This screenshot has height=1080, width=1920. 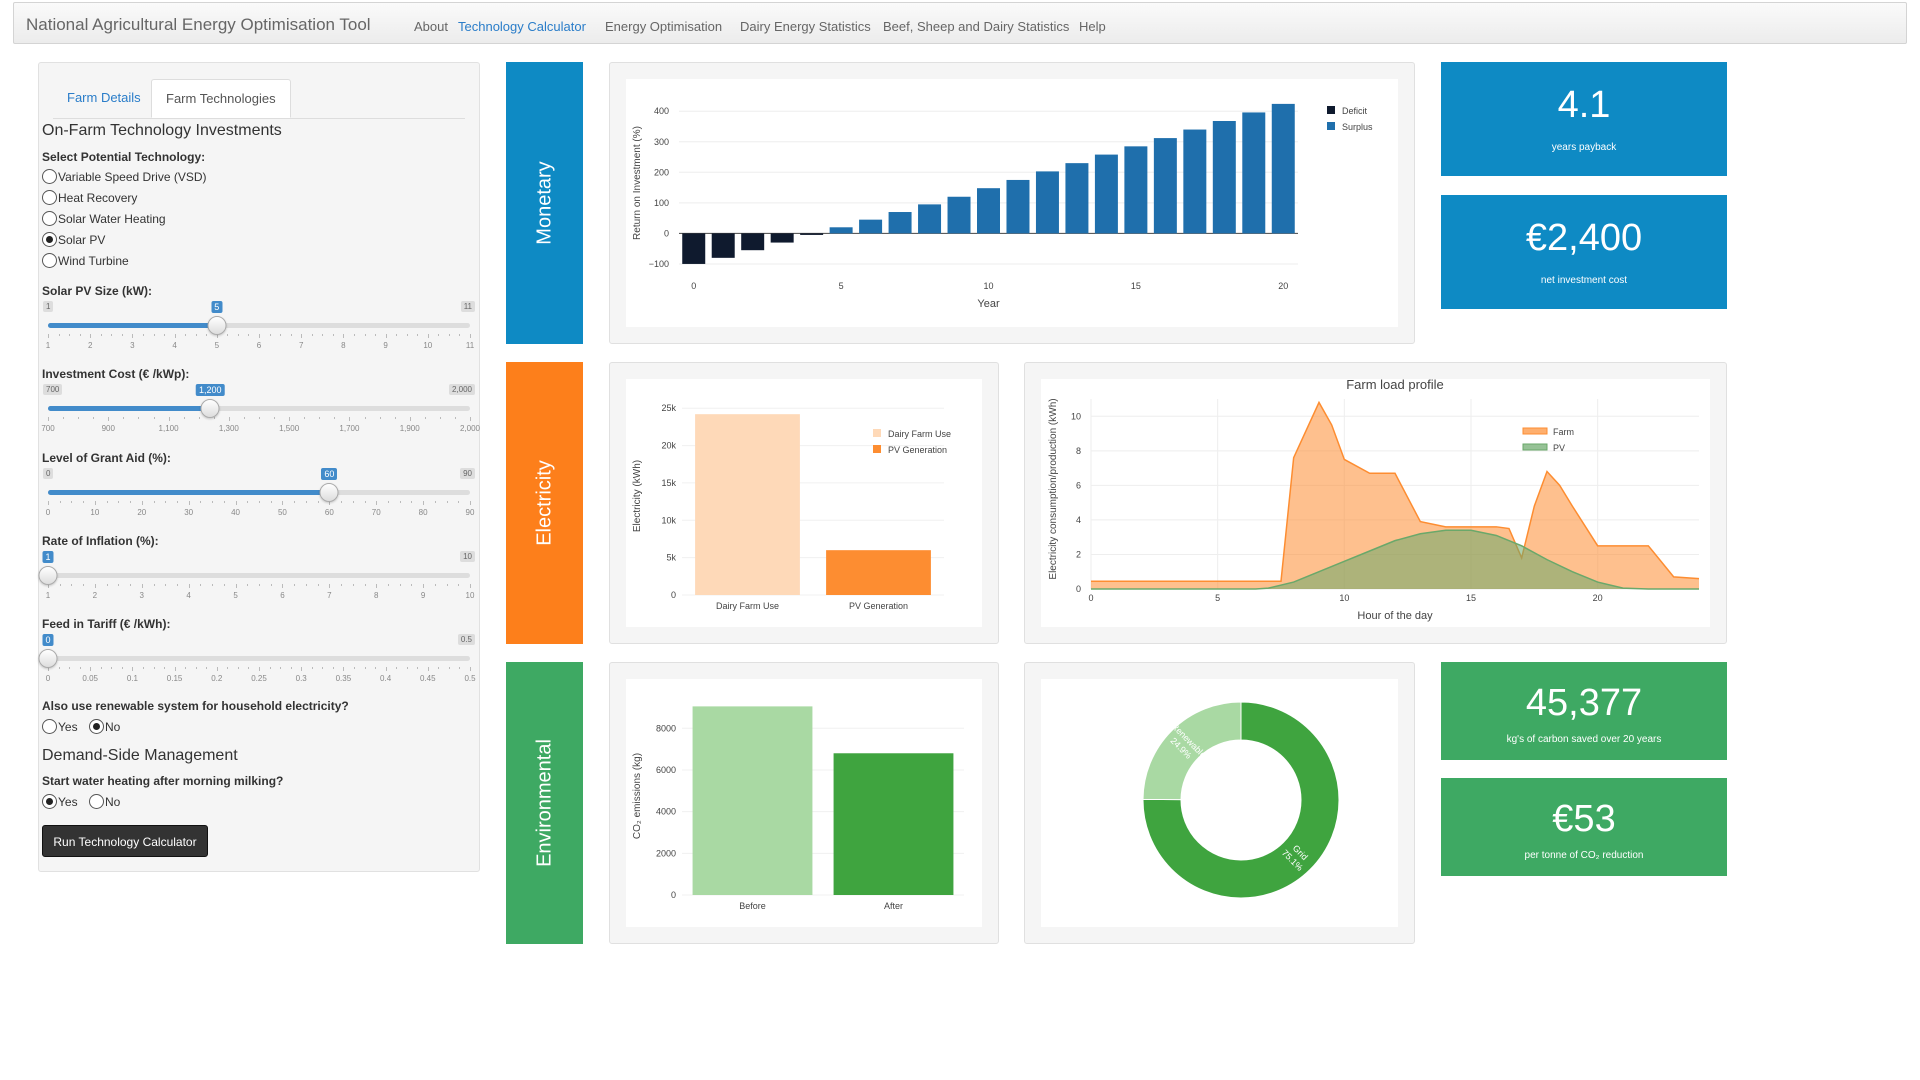 I want to click on nav-dairy-energy-statistics: Dairy Energy Statistics, so click(x=805, y=26).